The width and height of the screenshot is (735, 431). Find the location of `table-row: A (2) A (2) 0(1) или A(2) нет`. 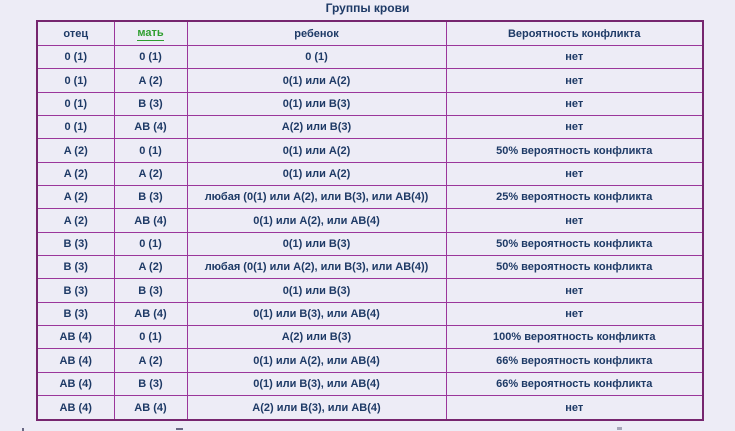

table-row: A (2) A (2) 0(1) или A(2) нет is located at coordinates (370, 174).